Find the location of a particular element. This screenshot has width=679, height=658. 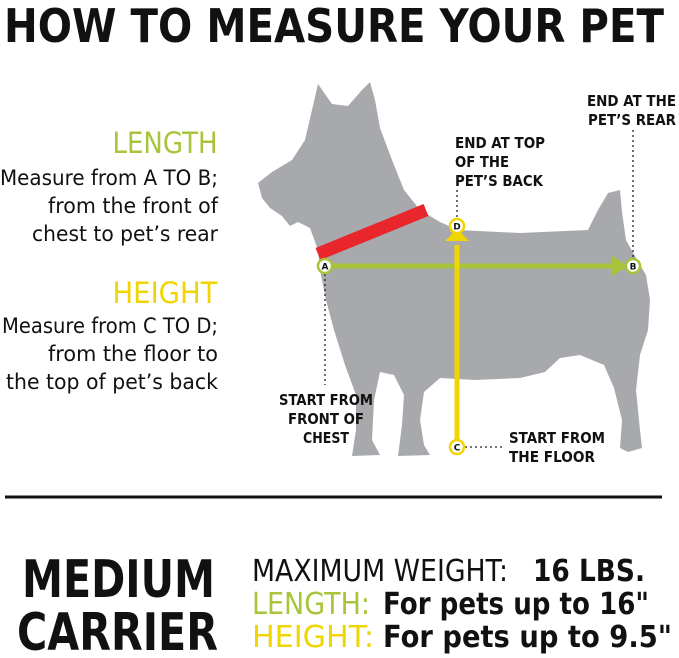

weight-label: MAXIMUM WEIGHT: is located at coordinates (380, 571).